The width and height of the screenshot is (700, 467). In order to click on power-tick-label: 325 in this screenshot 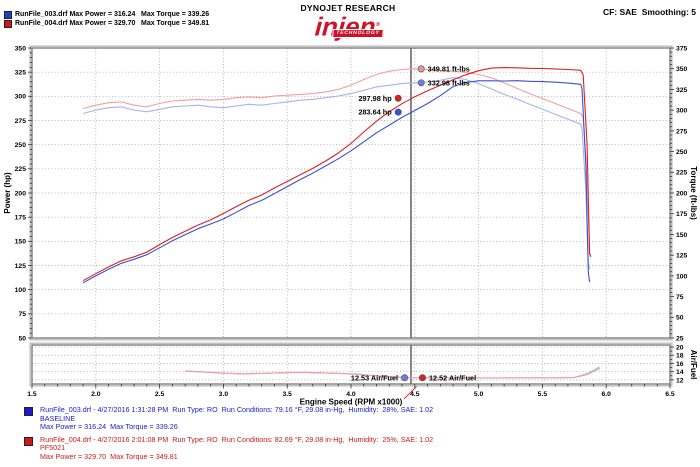, I will do `click(21, 73)`.